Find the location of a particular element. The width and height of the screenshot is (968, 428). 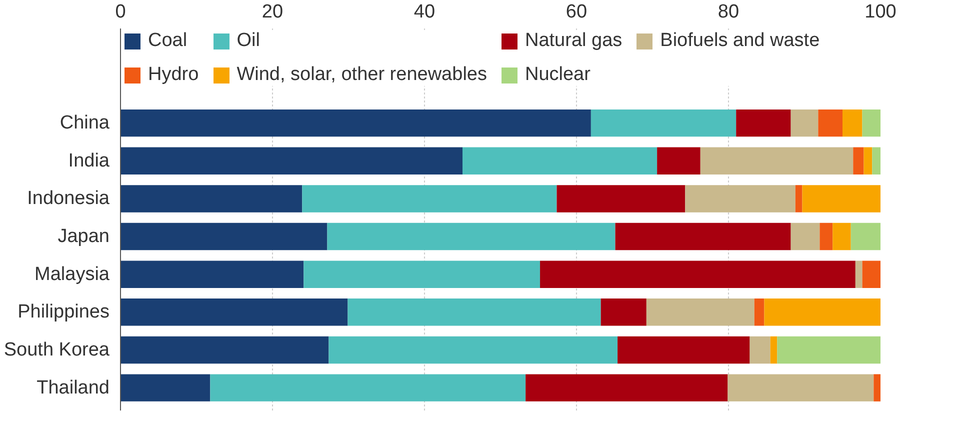

y-tick-label: South Korea is located at coordinates (57, 349).